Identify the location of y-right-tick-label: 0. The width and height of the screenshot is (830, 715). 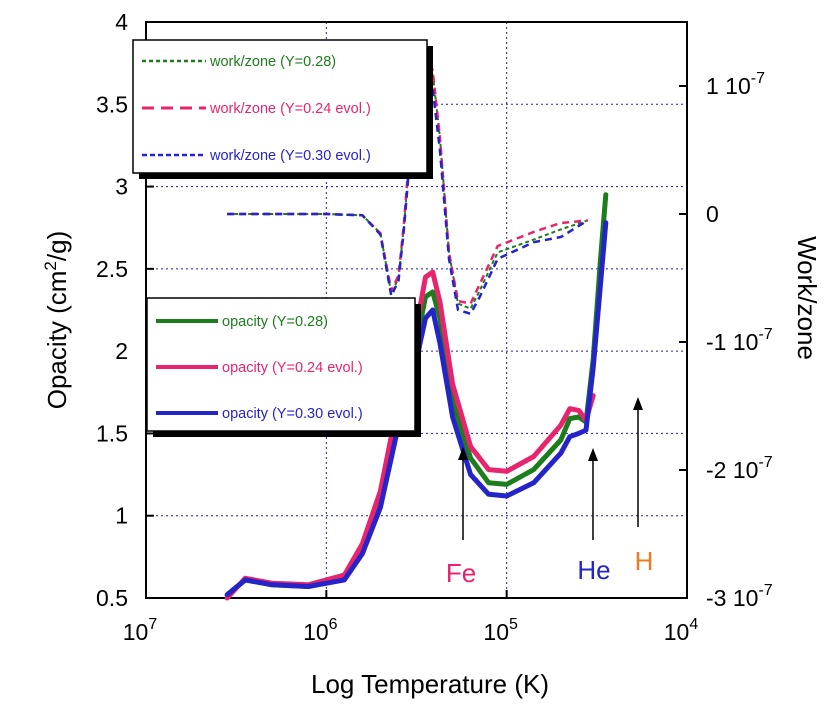
(712, 214).